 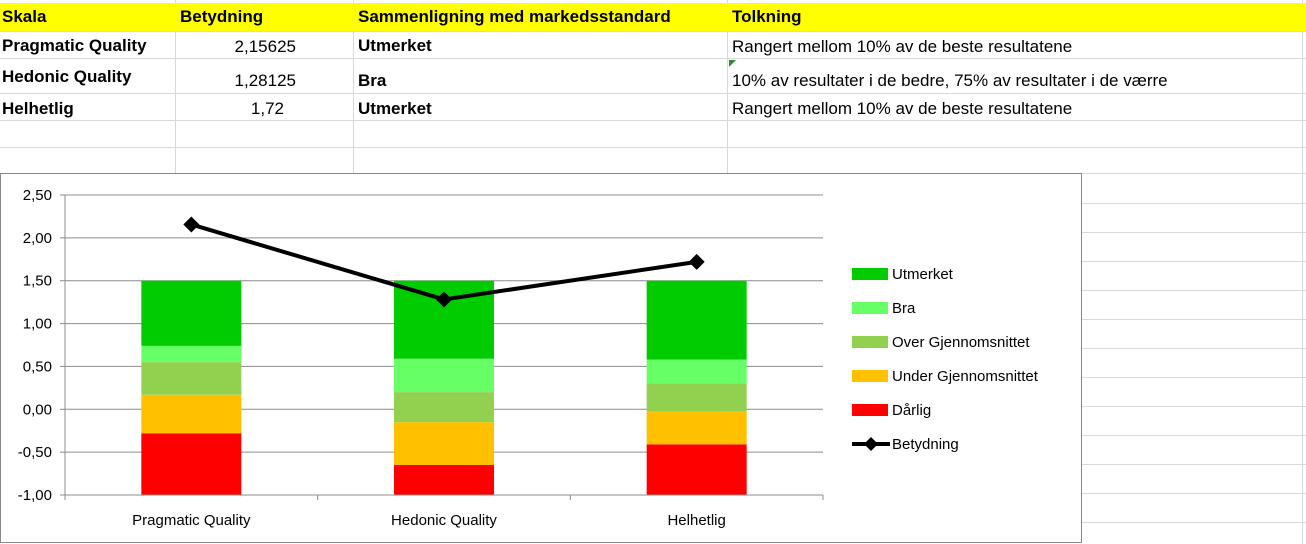 What do you see at coordinates (514, 16) in the screenshot?
I see `header-sammenligning: Sammenligning med markedsstandard` at bounding box center [514, 16].